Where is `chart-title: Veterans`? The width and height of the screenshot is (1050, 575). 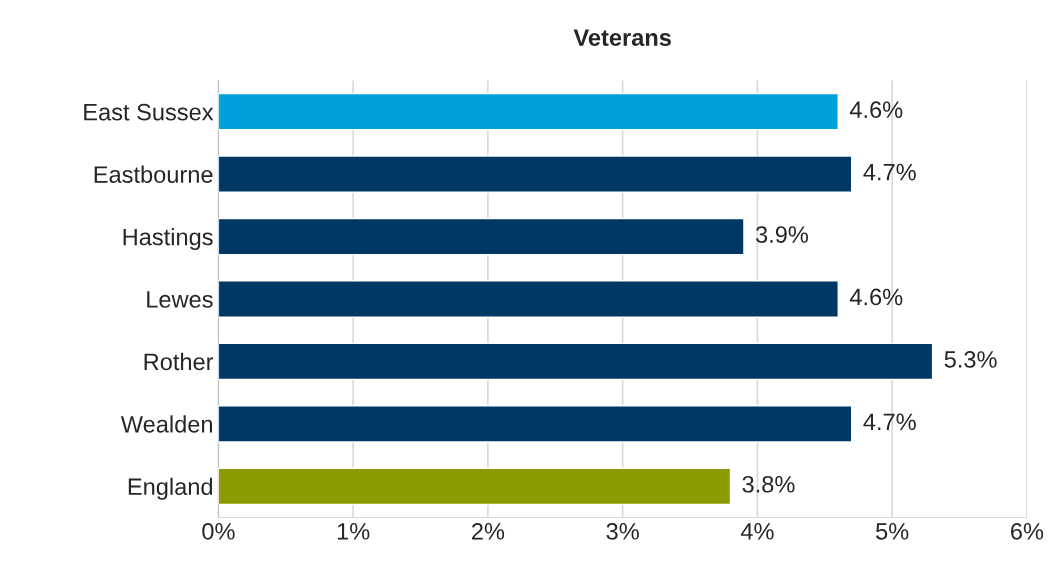 chart-title: Veterans is located at coordinates (622, 38).